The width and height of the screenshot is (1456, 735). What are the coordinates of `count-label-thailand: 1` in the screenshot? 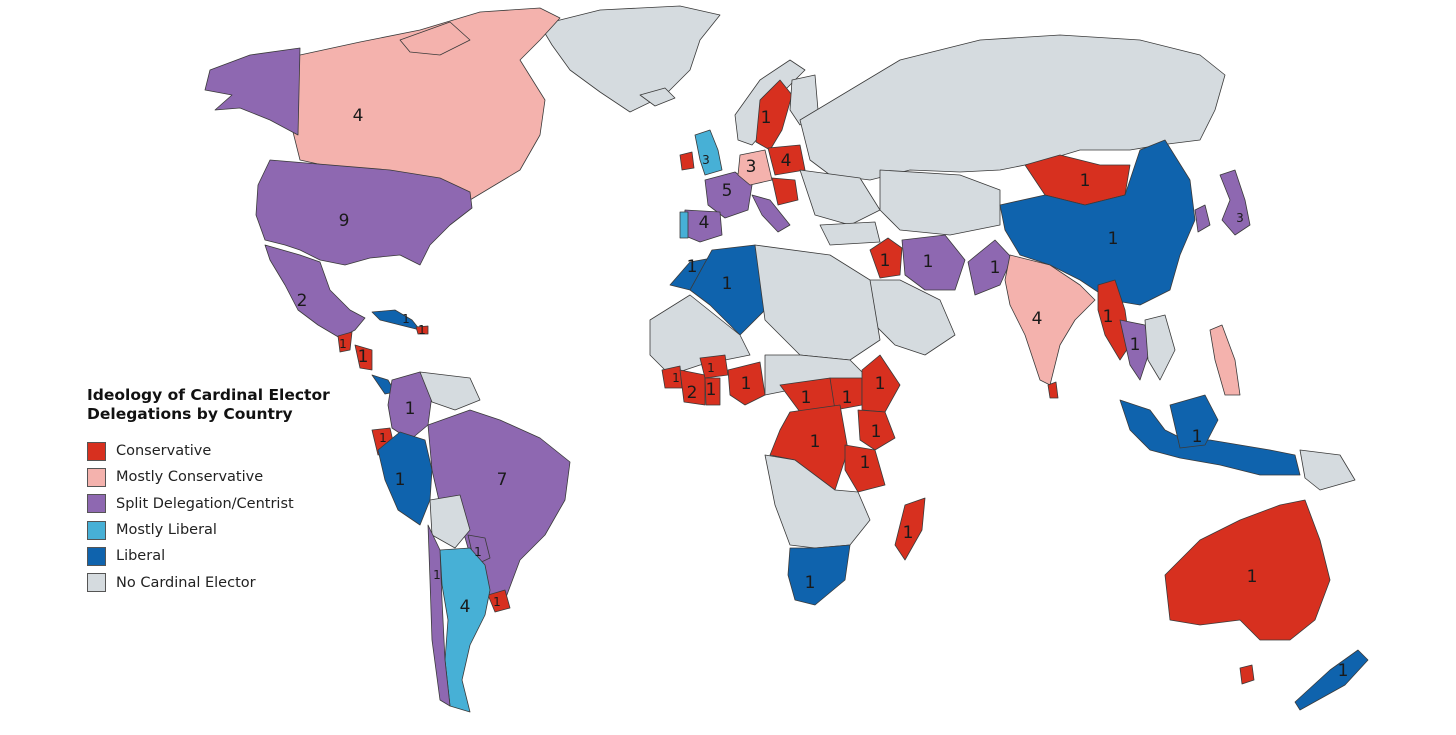 It's located at (1135, 345).